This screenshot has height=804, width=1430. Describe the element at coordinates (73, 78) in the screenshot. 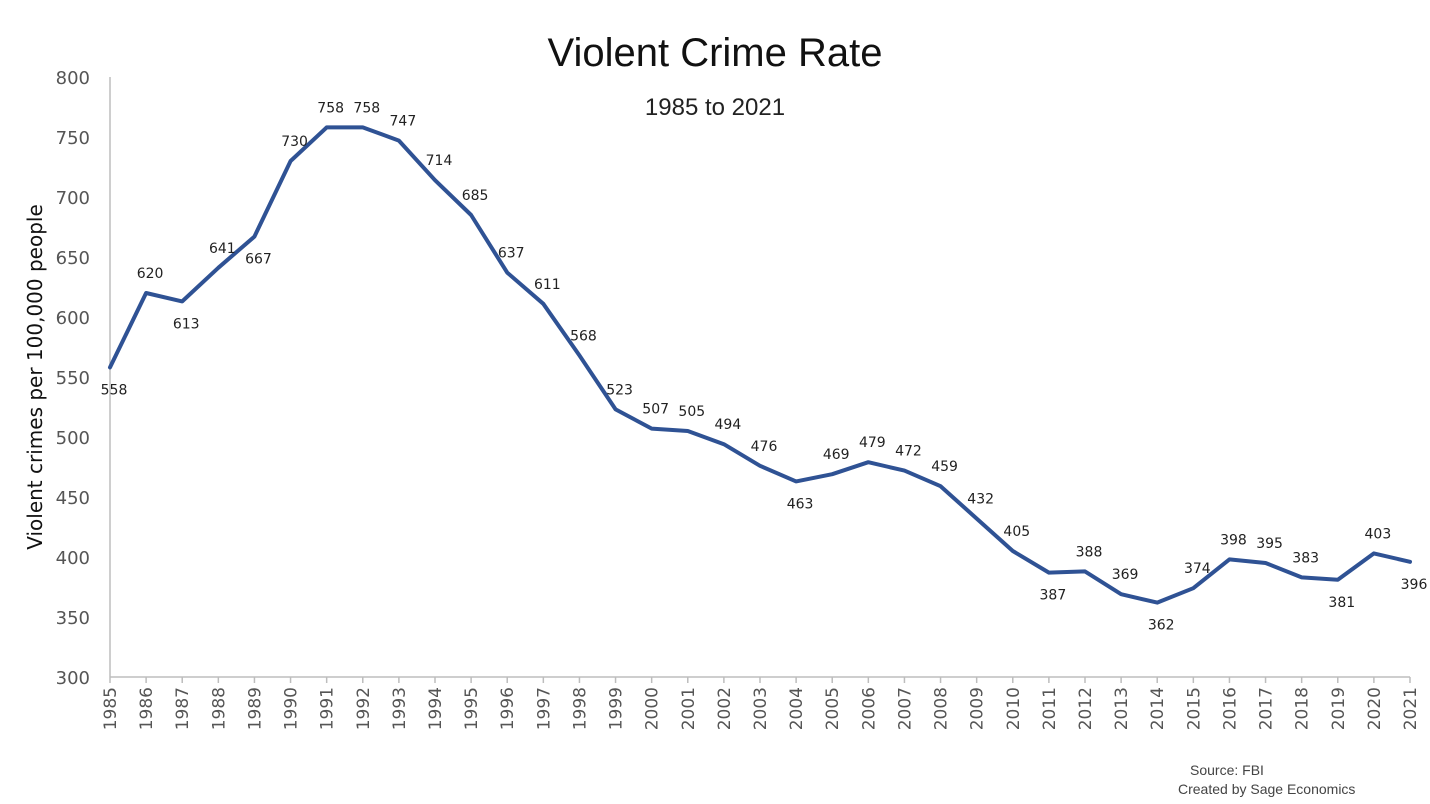

I see `y-tick-label: 800` at that location.